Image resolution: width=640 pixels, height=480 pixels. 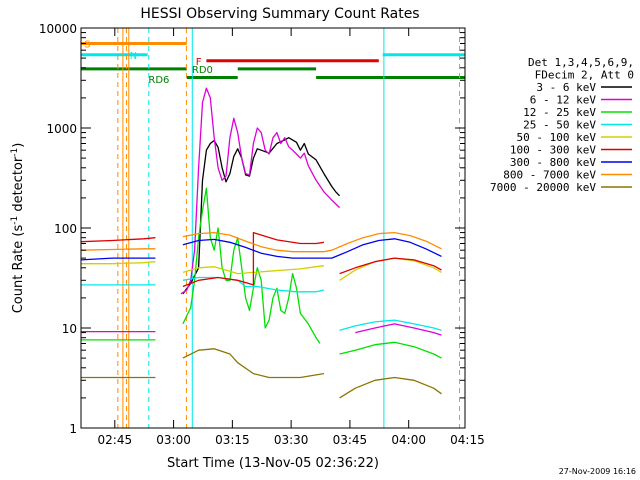 What do you see at coordinates (18, 186) in the screenshot?
I see `y-axis-label-mid: detector` at bounding box center [18, 186].